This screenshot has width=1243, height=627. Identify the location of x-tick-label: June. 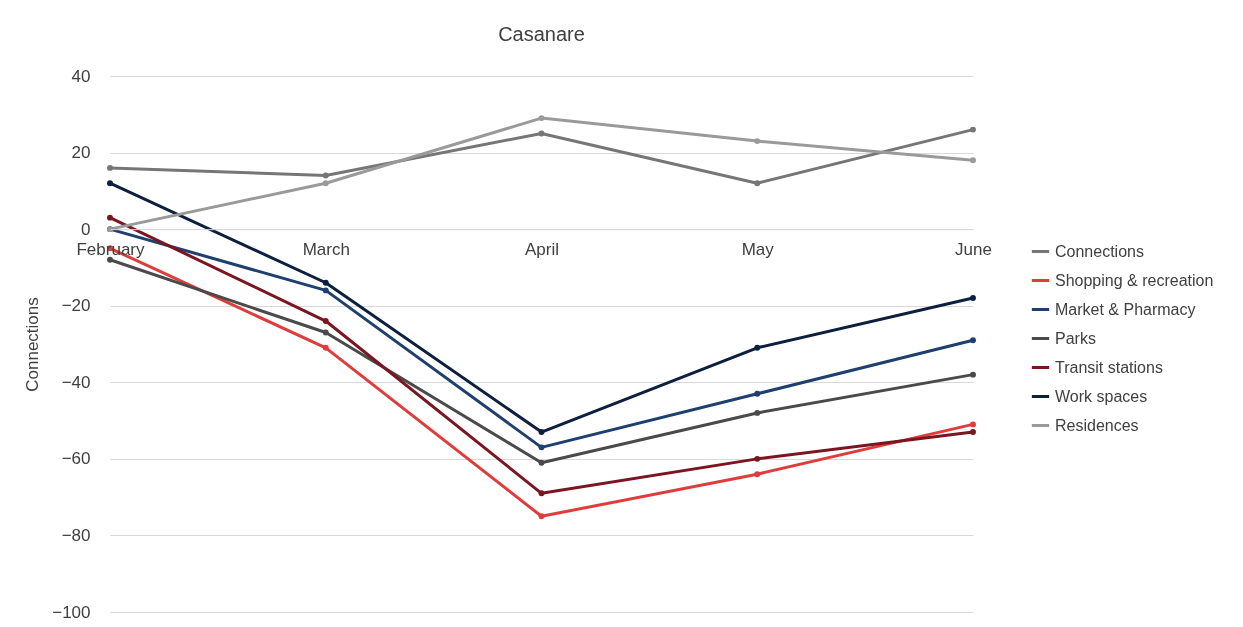
(973, 249).